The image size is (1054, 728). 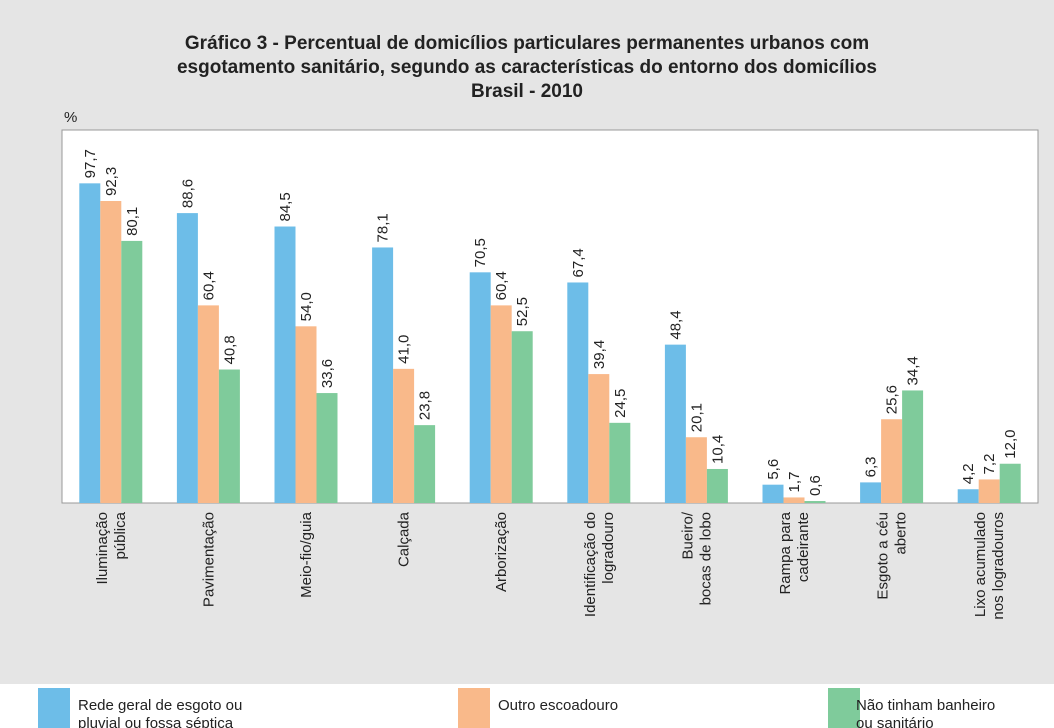 What do you see at coordinates (90, 163) in the screenshot?
I see `value-label: 97,7` at bounding box center [90, 163].